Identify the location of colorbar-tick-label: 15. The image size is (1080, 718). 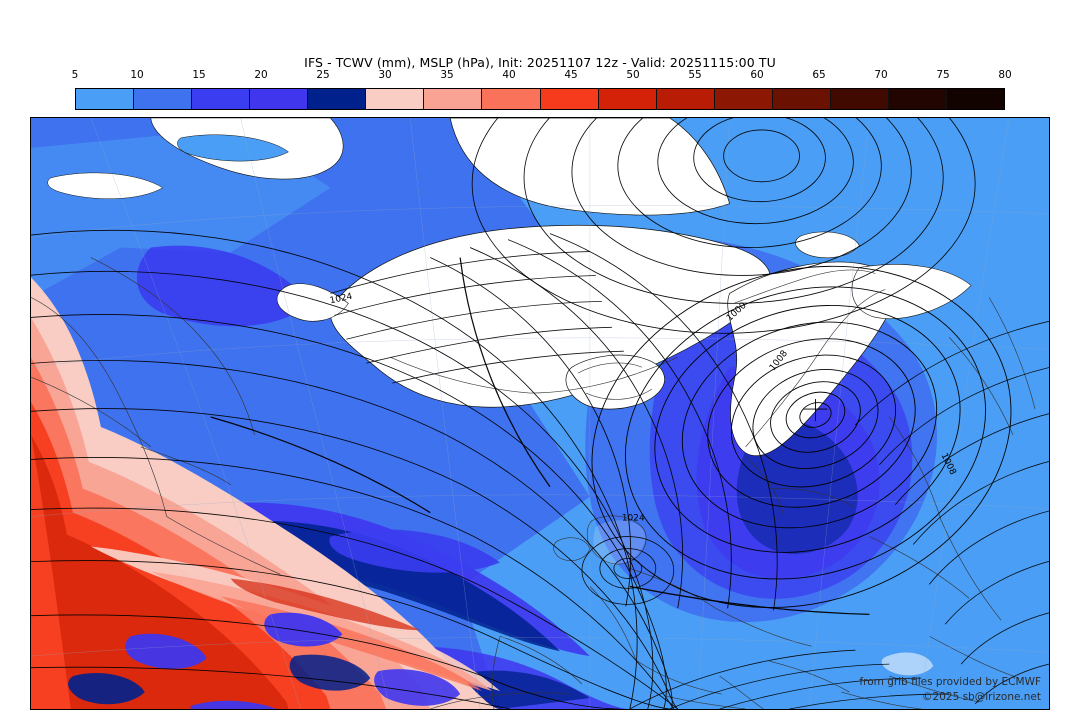
(199, 75).